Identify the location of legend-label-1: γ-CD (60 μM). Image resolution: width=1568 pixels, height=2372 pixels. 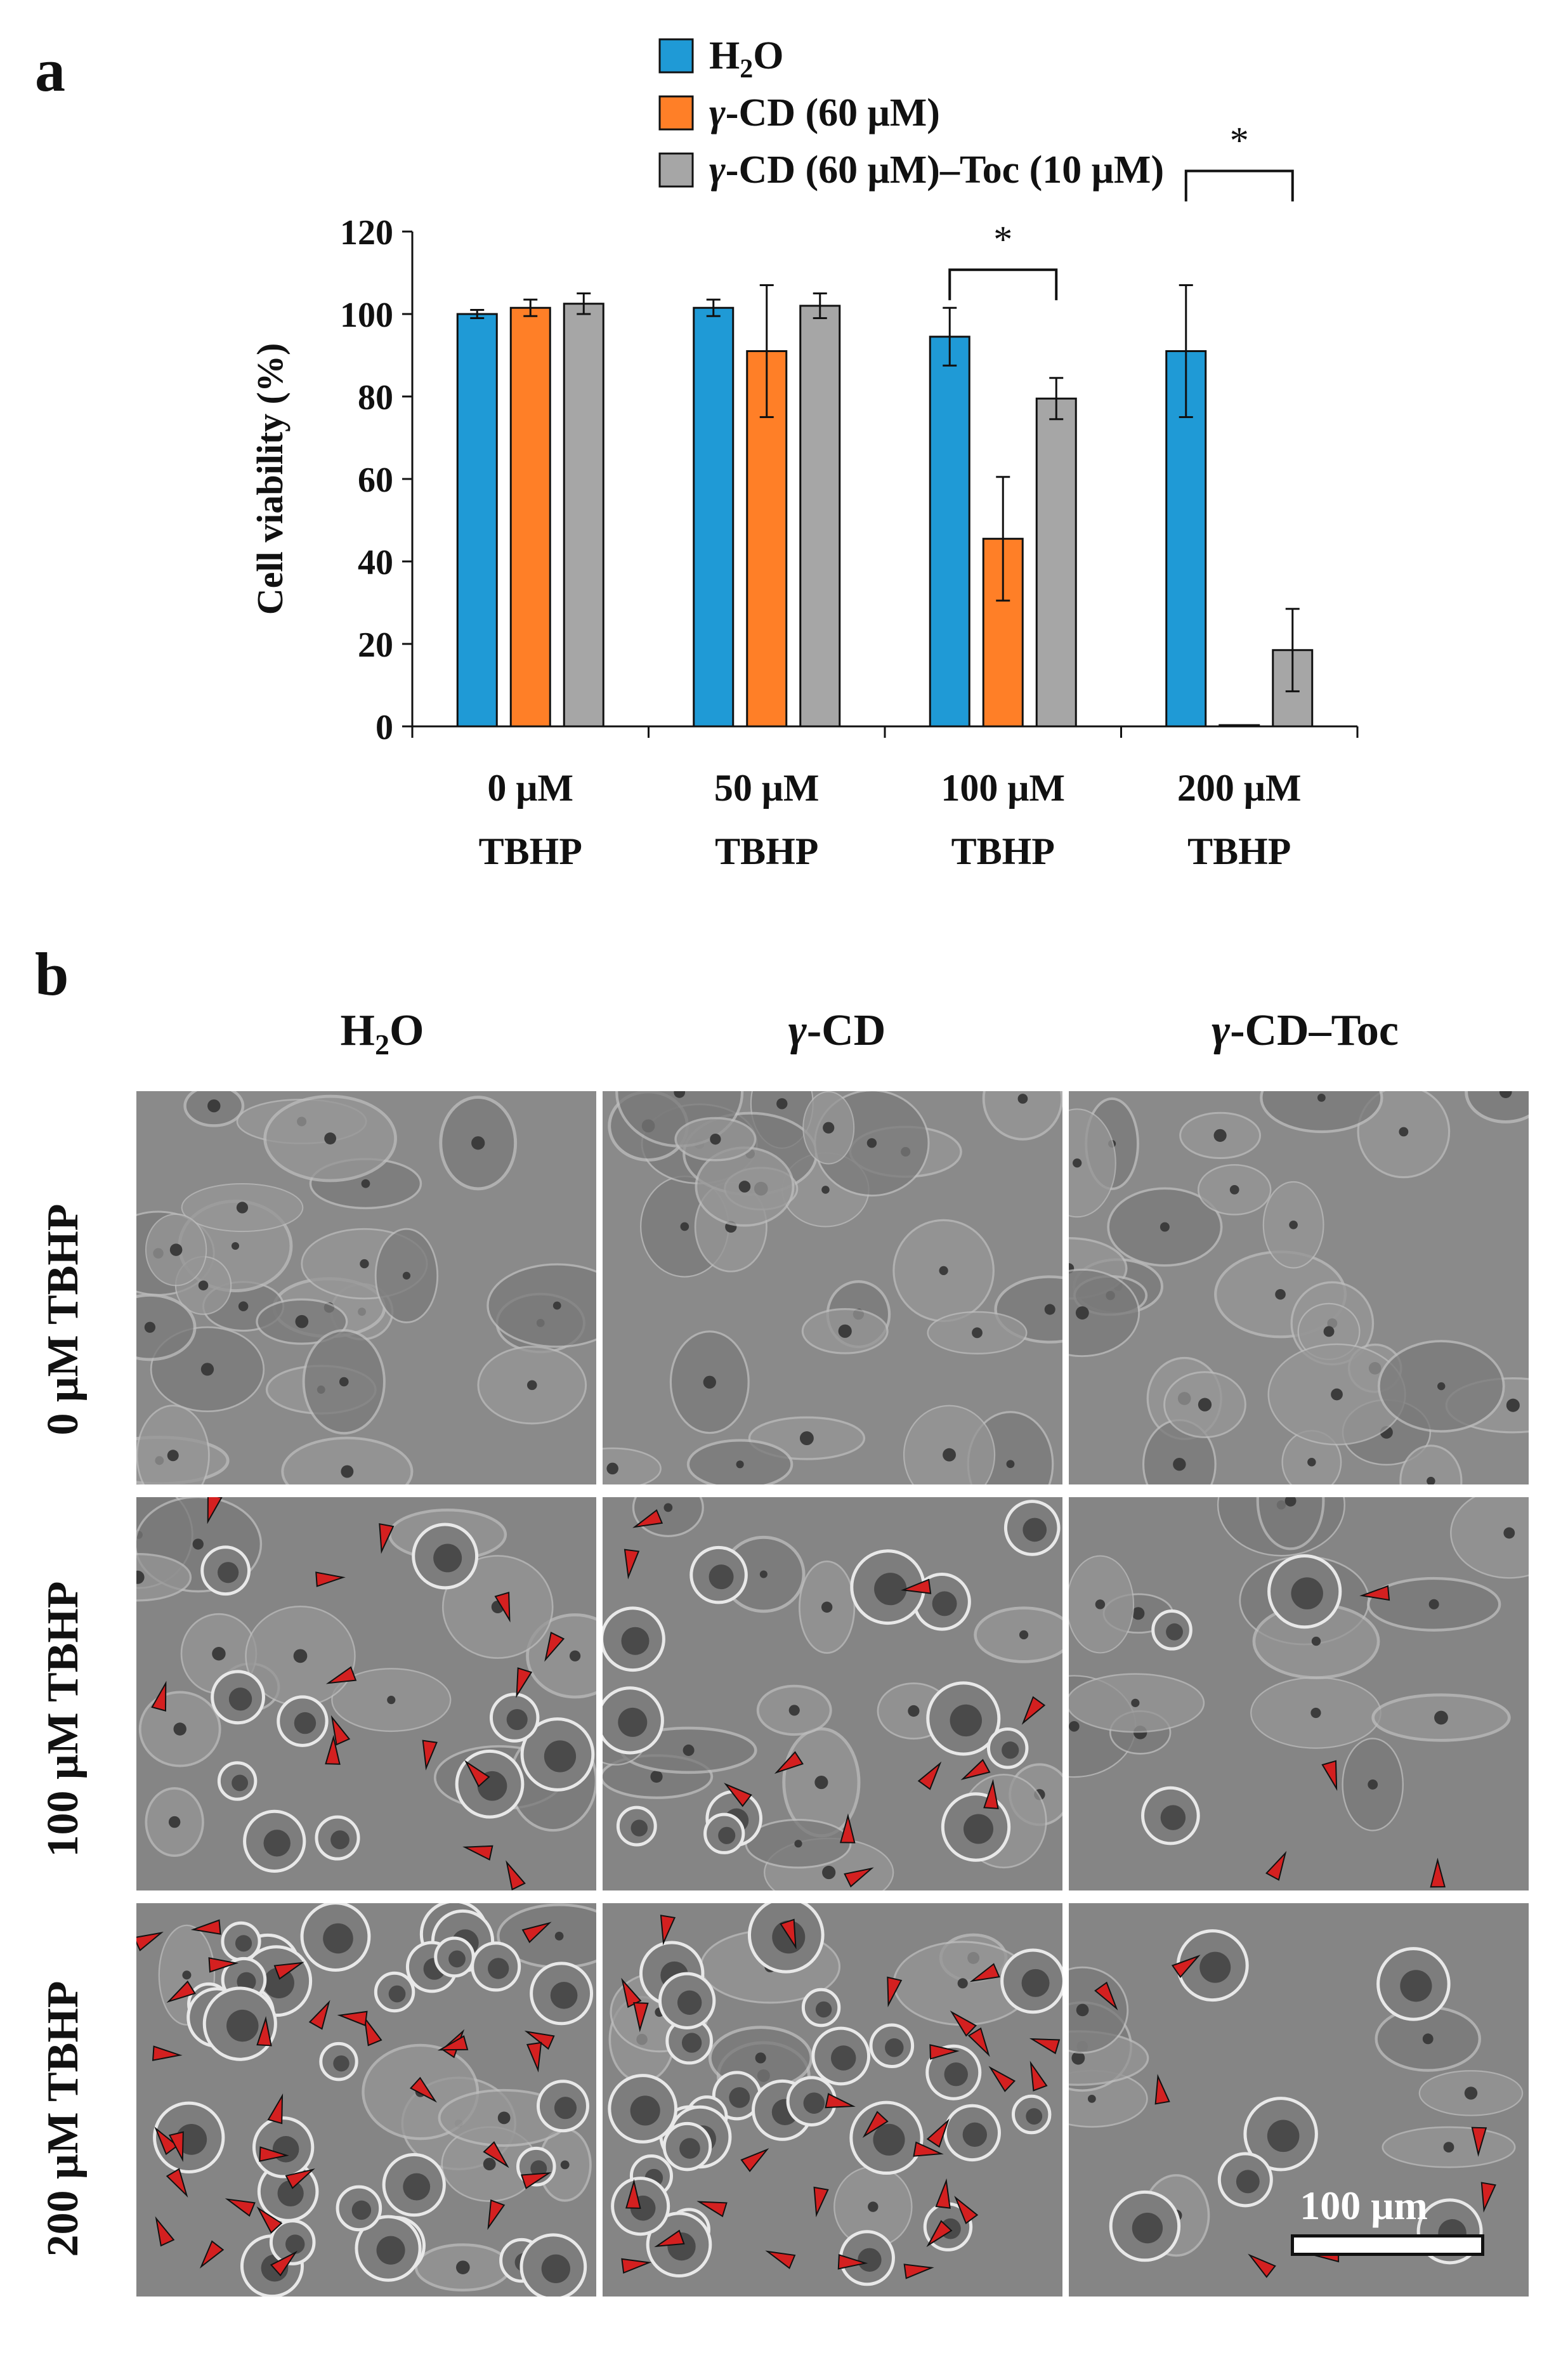
(824, 112).